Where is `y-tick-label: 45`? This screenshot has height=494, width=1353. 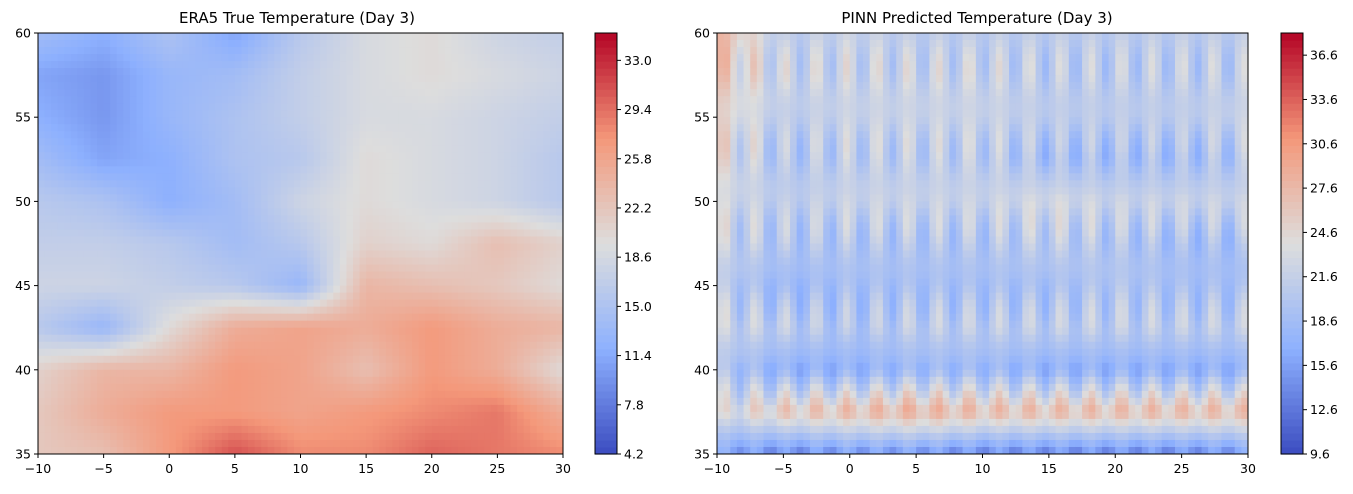 y-tick-label: 45 is located at coordinates (23, 285).